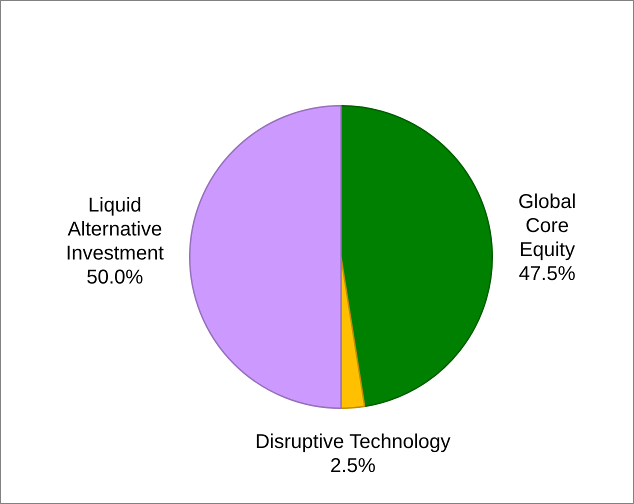  Describe the element at coordinates (115, 229) in the screenshot. I see `slice-label: Liquid Alternative Investment` at that location.